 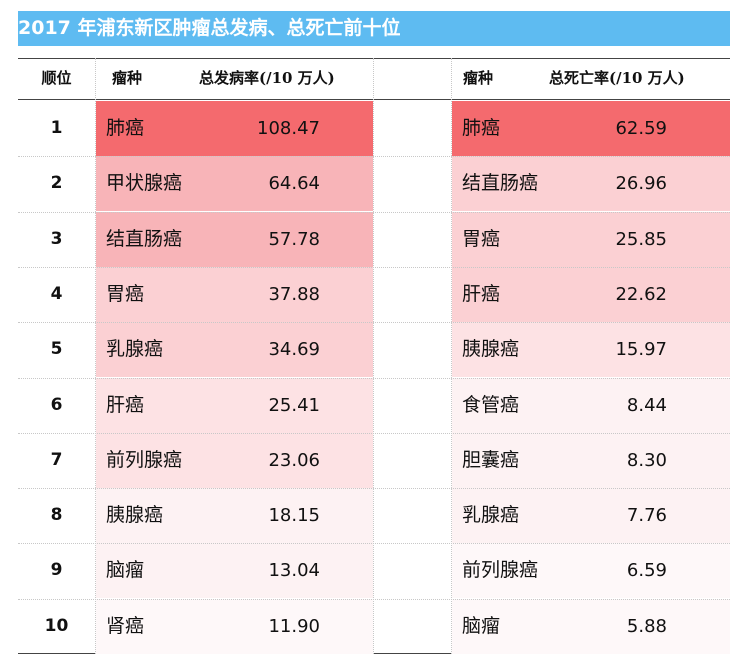 I want to click on mortality-cancer-name: 胆囊癌, so click(x=491, y=459).